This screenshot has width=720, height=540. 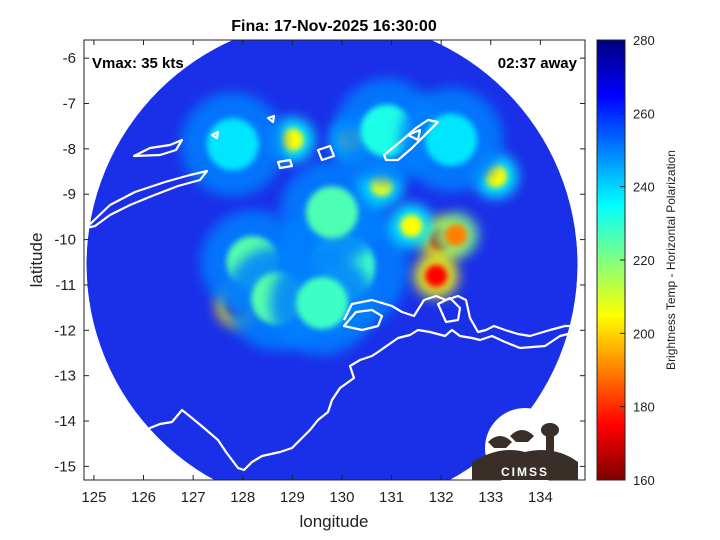 I want to click on feature-cell-nw, so click(x=292, y=139).